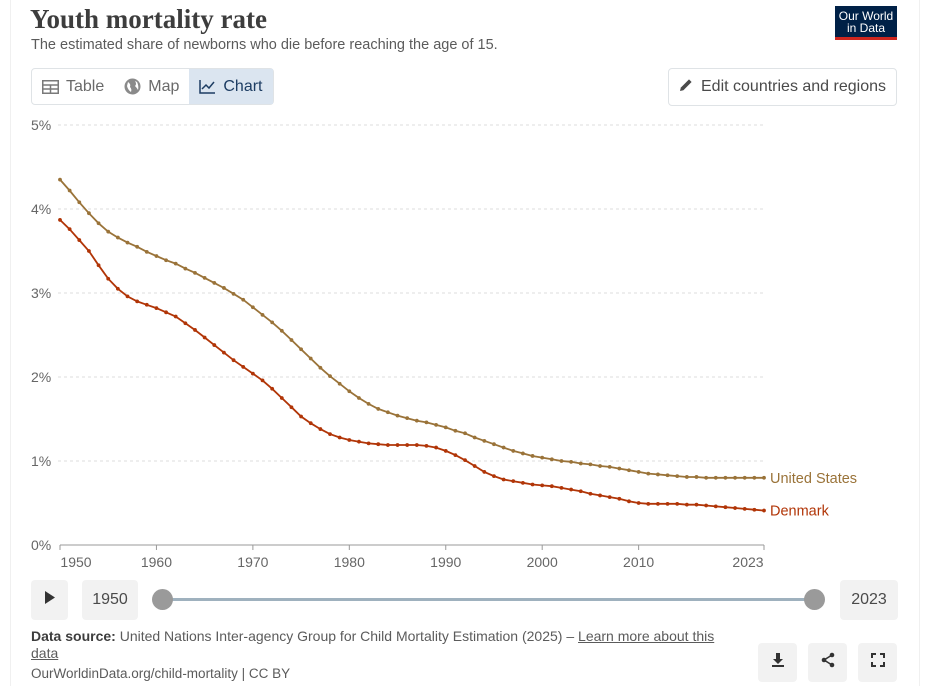  Describe the element at coordinates (800, 512) in the screenshot. I see `series-label: Denmark` at that location.